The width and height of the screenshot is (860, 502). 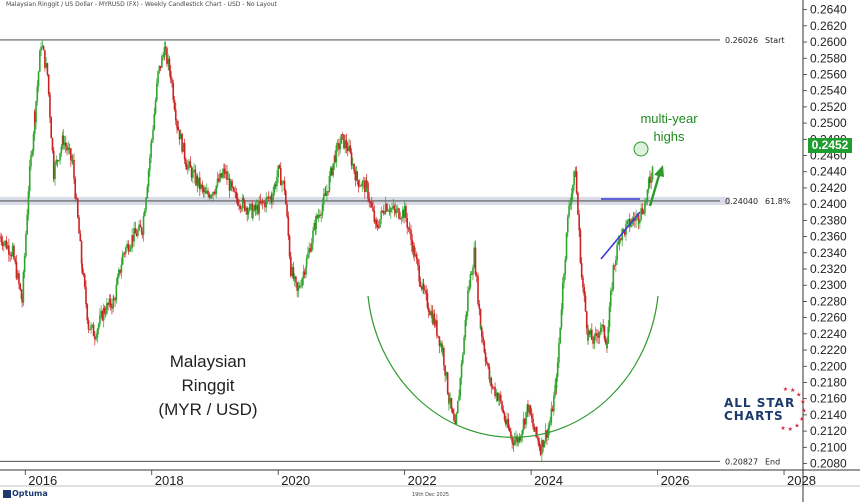 I want to click on all-star-charts-logo: ALL STAR CHARTS, so click(x=769, y=410).